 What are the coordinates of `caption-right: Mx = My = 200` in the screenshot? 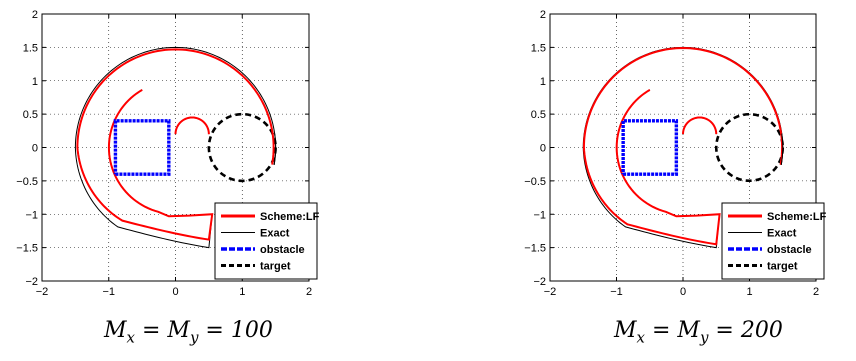 It's located at (698, 332).